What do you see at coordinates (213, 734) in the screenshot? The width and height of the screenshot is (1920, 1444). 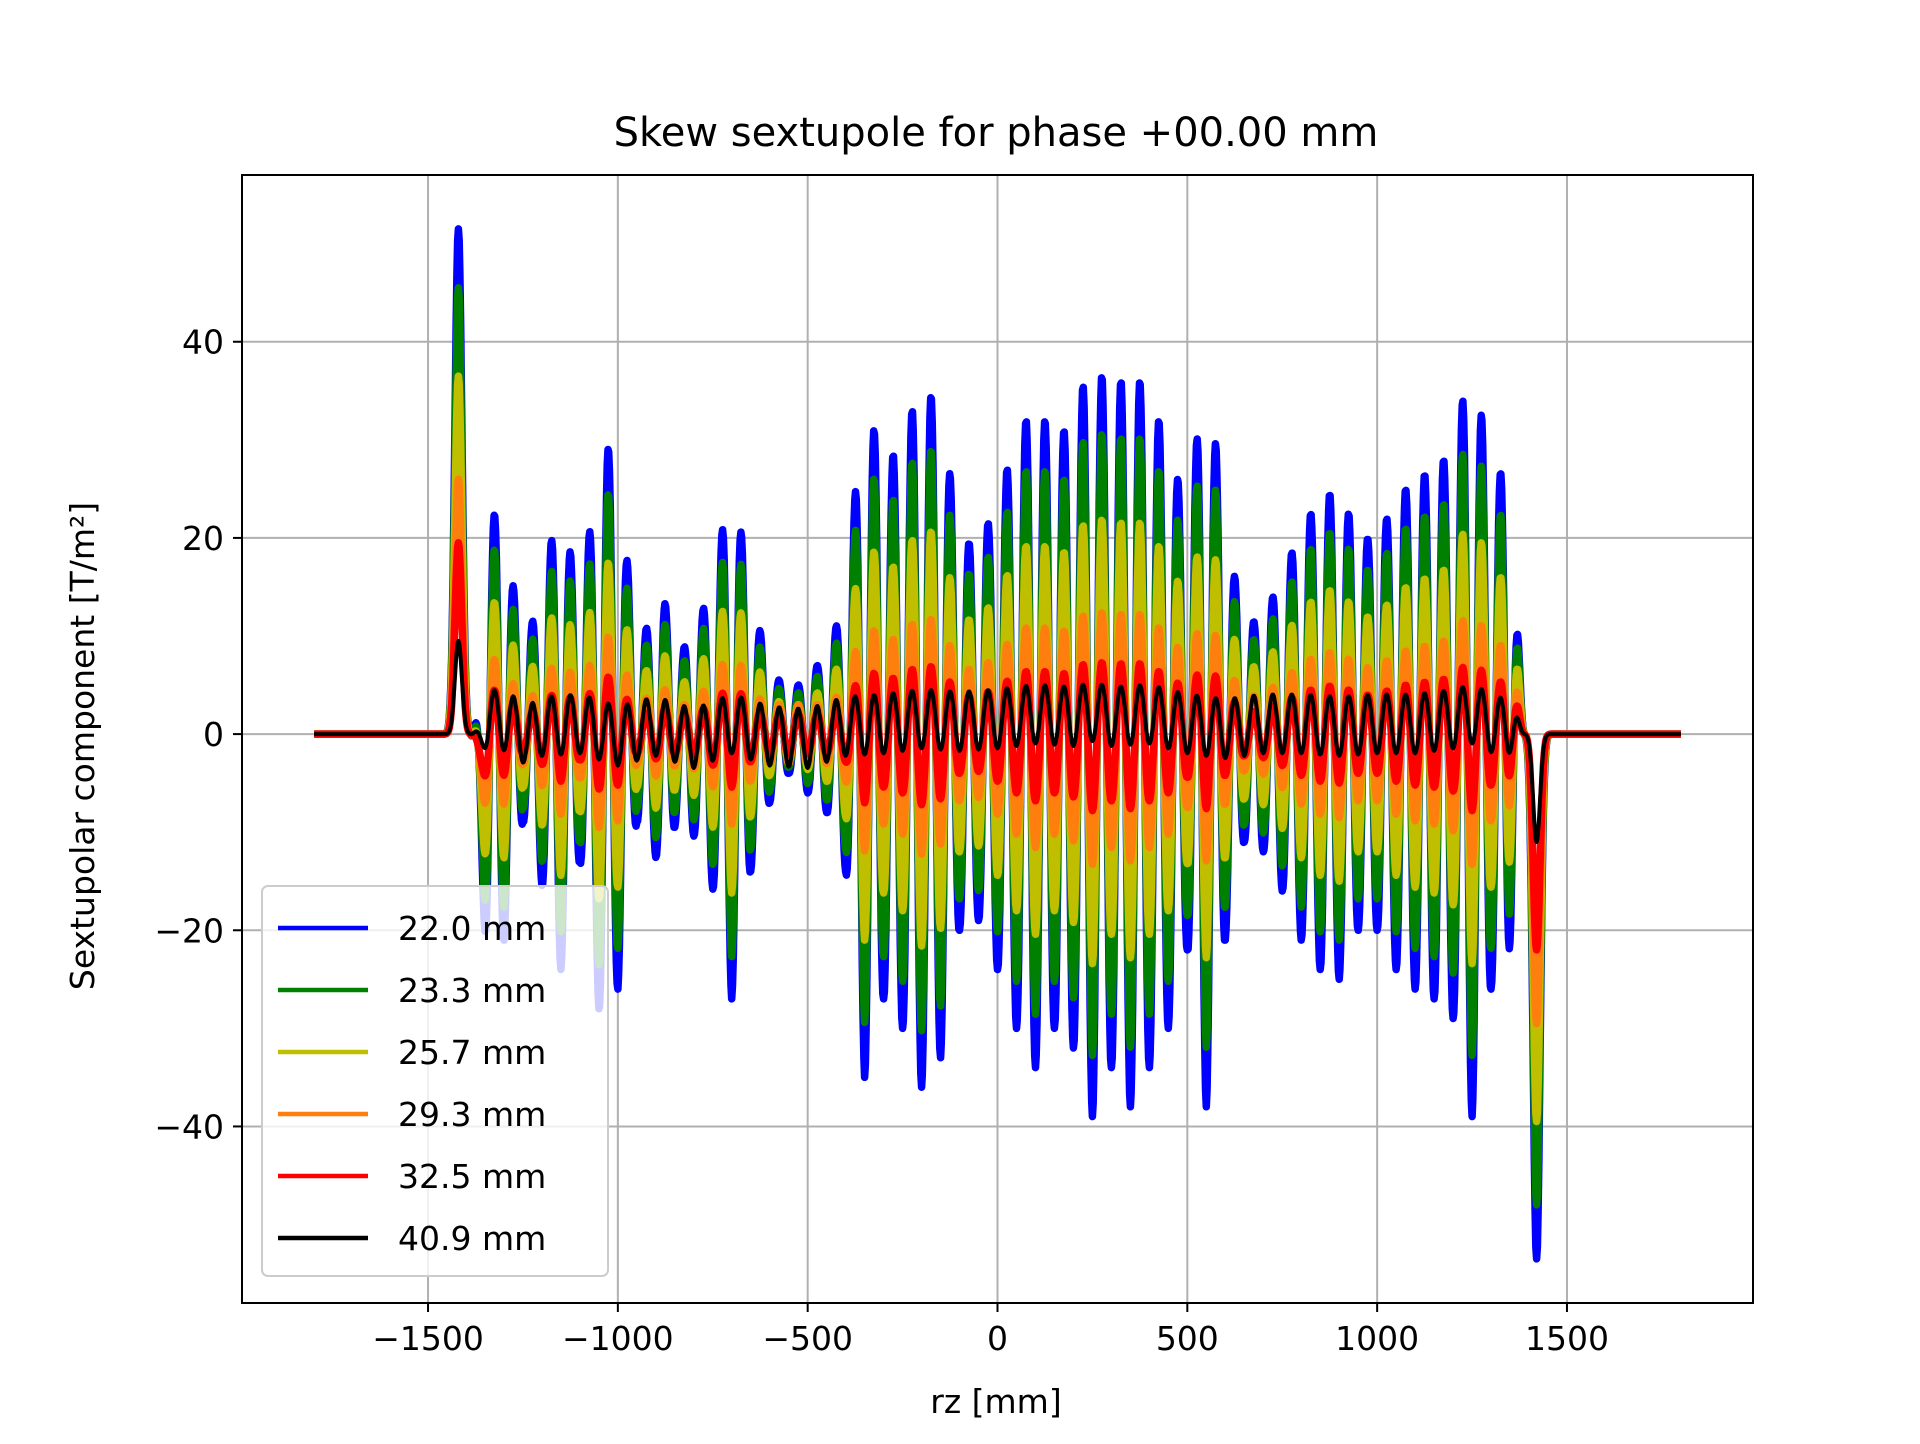 I see `y-tick-label: 0` at bounding box center [213, 734].